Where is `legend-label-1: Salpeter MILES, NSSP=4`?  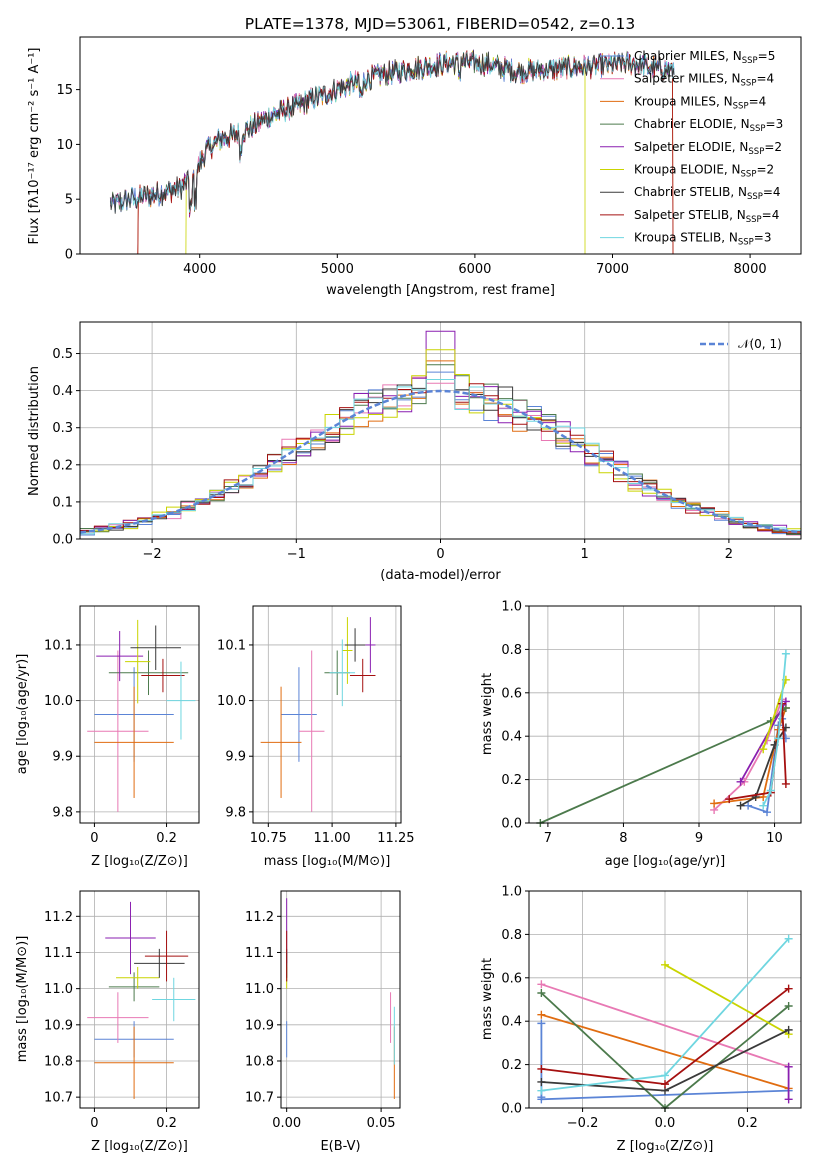 legend-label-1: Salpeter MILES, NSSP=4 is located at coordinates (704, 80).